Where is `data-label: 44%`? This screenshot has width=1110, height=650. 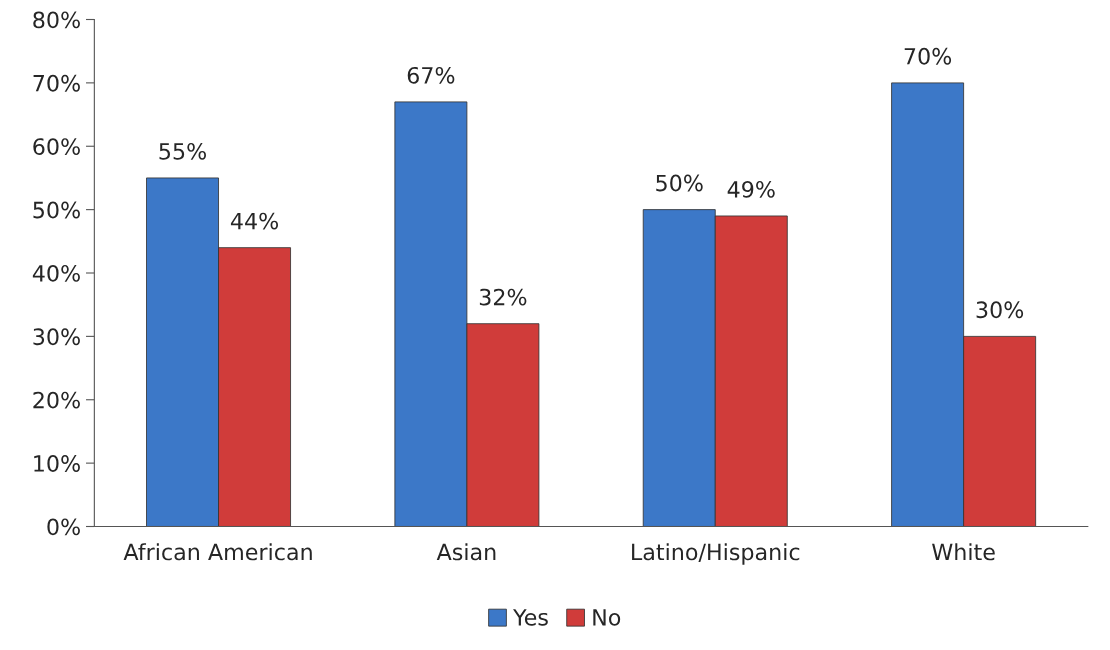
data-label: 44% is located at coordinates (254, 221).